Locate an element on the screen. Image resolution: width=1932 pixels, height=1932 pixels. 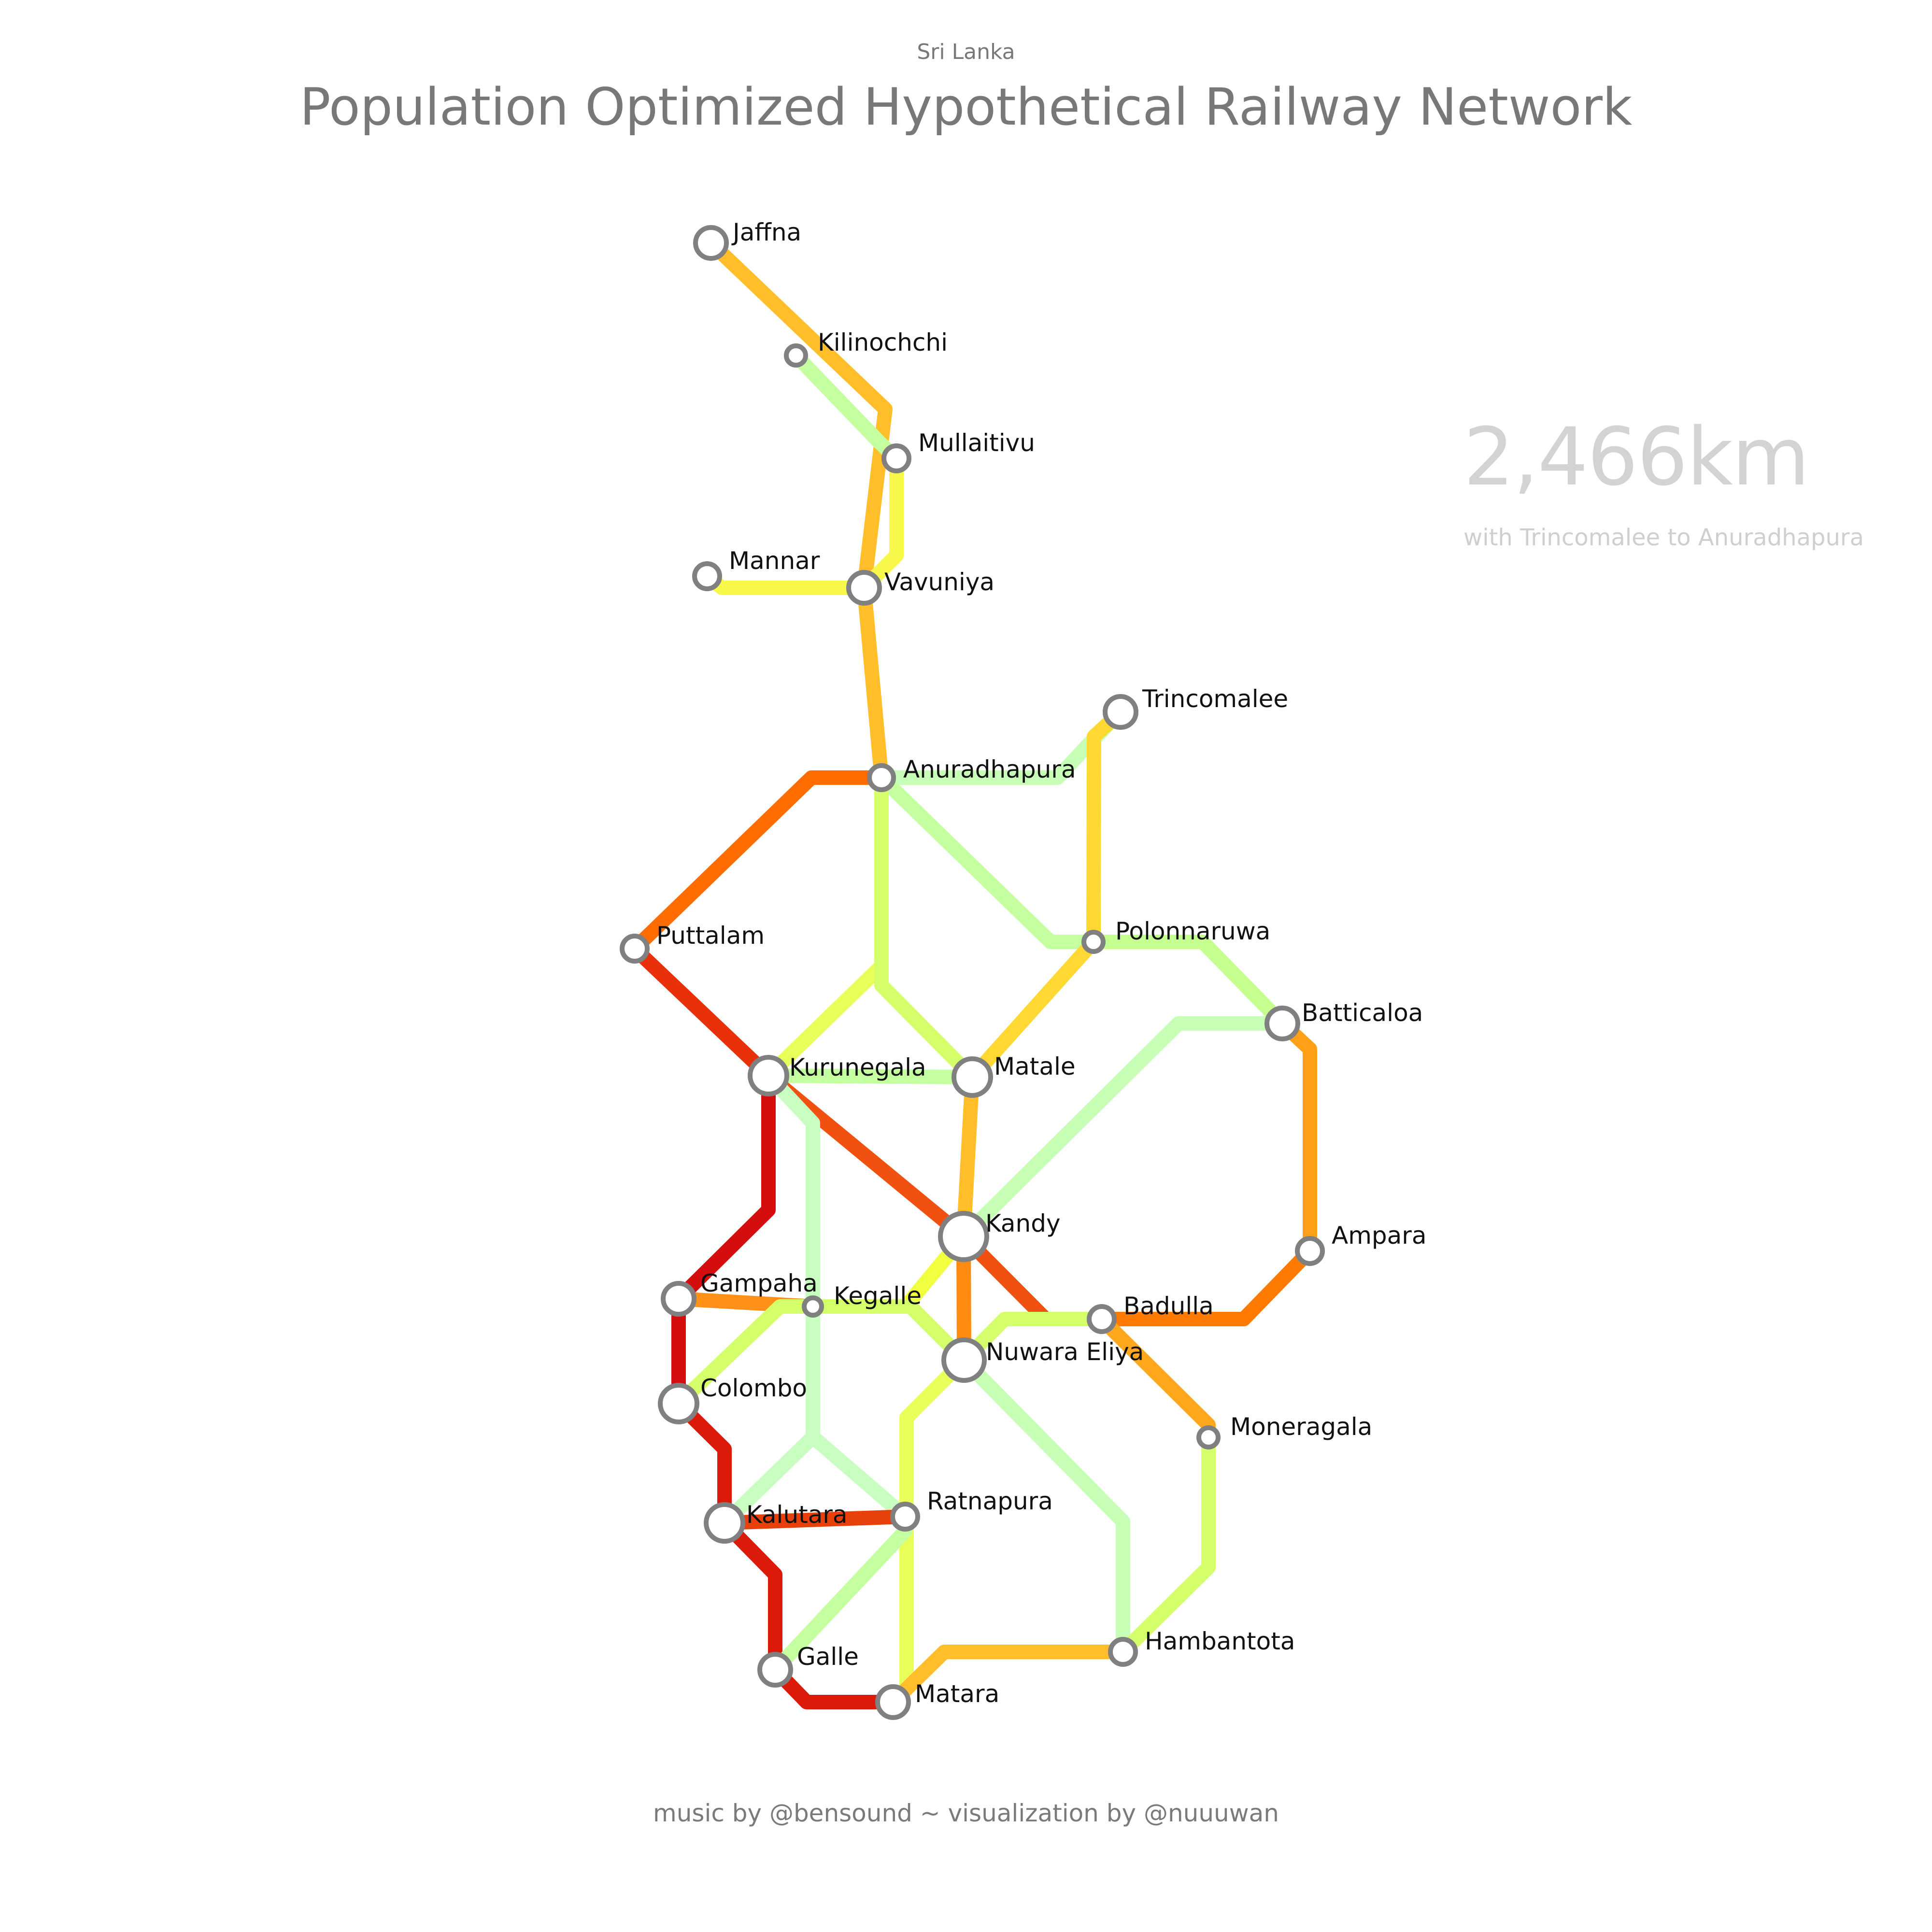
rail-line-galle-matara is located at coordinates (834, 1685).